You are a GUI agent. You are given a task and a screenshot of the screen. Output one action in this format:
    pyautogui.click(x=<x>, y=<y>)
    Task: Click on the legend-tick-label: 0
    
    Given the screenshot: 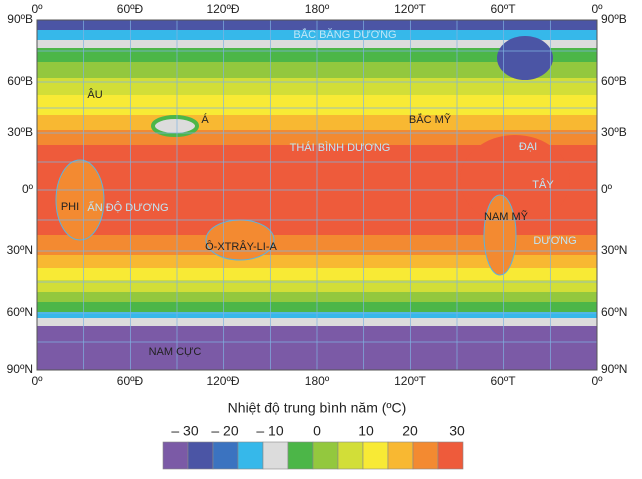 What is the action you would take?
    pyautogui.click(x=317, y=431)
    